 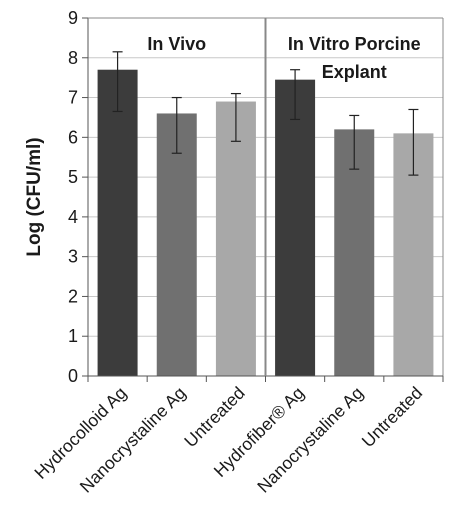 I want to click on y-tick-label: 9, so click(x=73, y=18).